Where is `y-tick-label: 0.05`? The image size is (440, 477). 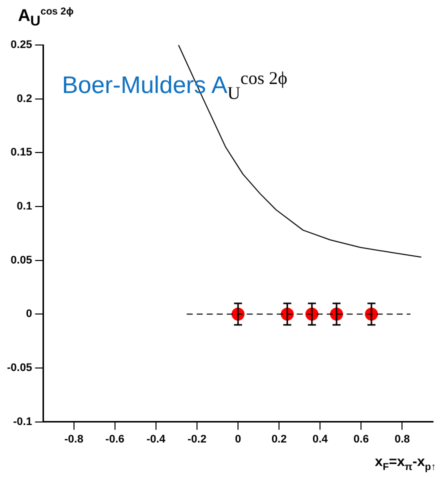
y-tick-label: 0.05 is located at coordinates (21, 260).